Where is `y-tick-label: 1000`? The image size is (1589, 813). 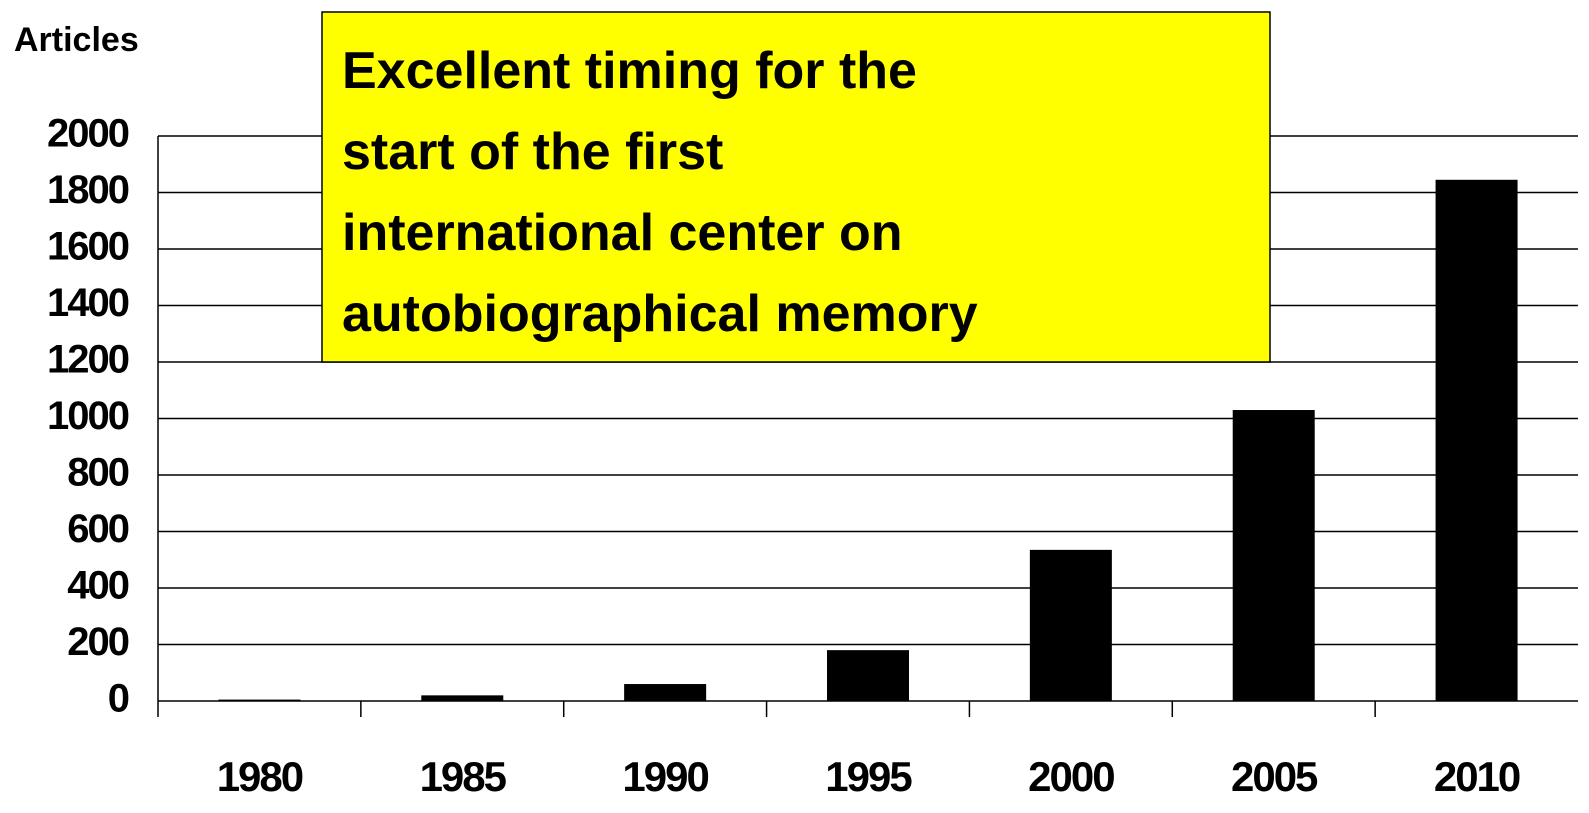 y-tick-label: 1000 is located at coordinates (88, 416).